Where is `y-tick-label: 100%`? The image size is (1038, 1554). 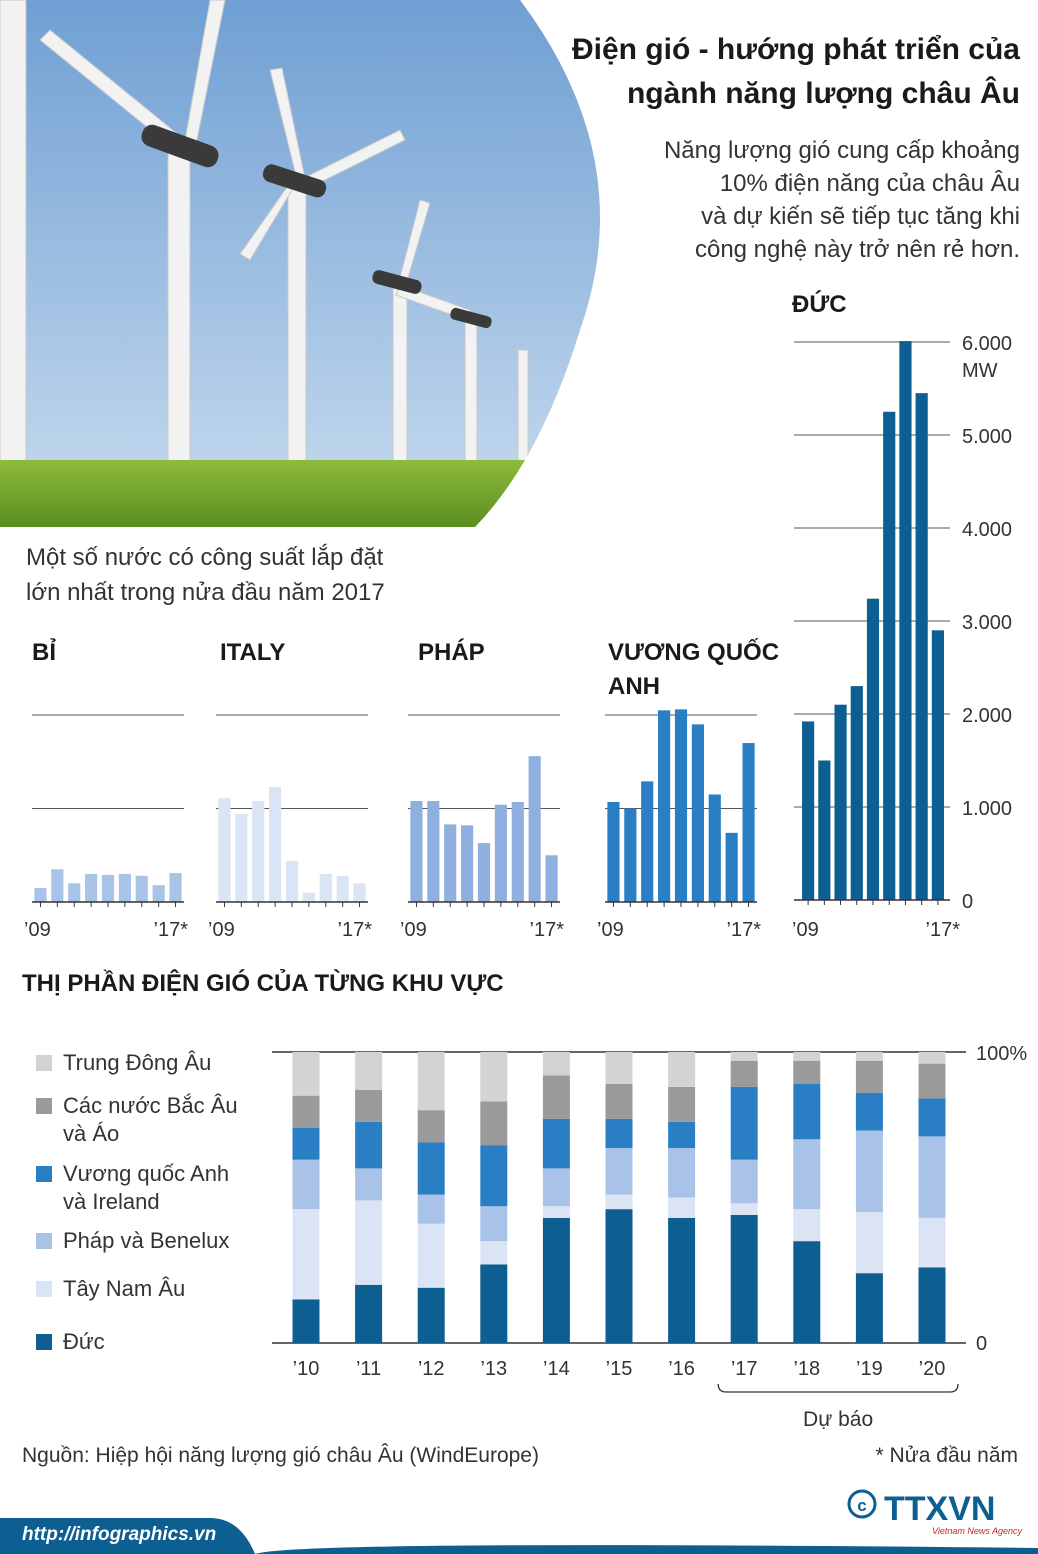
y-tick-label: 100% is located at coordinates (1001, 1054).